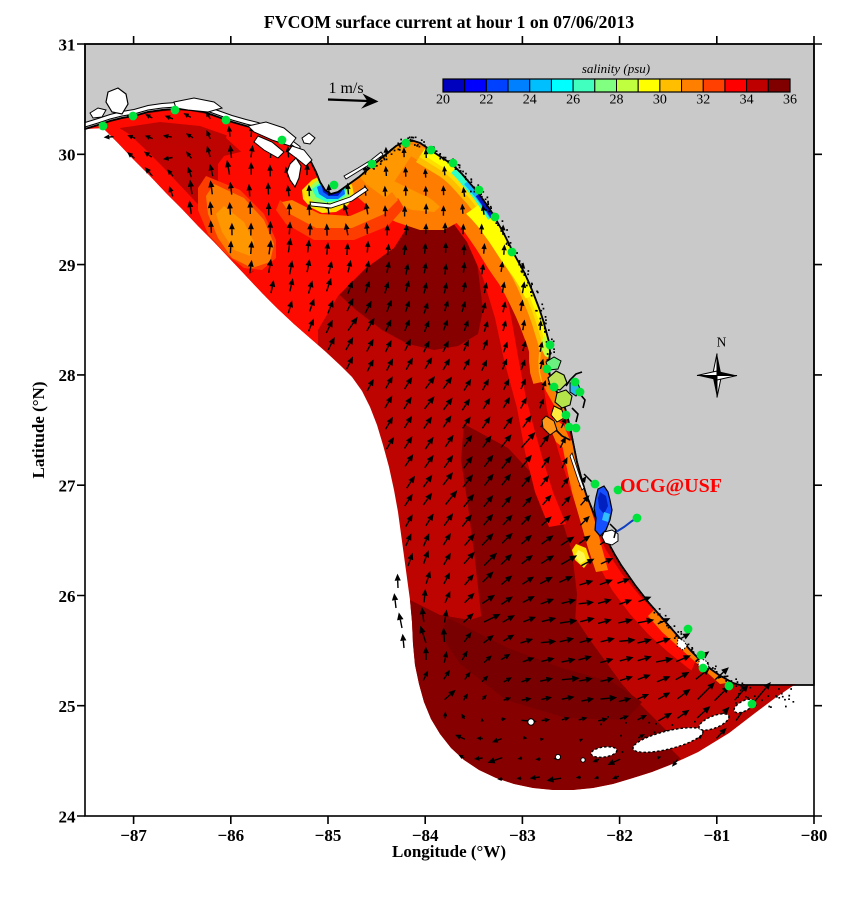 This screenshot has height=907, width=857. What do you see at coordinates (230, 835) in the screenshot?
I see `svg-text: −86` at bounding box center [230, 835].